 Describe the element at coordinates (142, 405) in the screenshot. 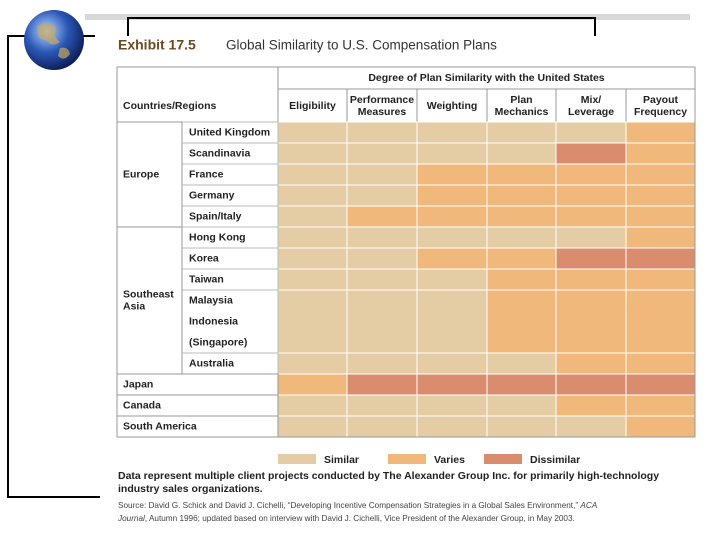

I see `region: Canada` at that location.